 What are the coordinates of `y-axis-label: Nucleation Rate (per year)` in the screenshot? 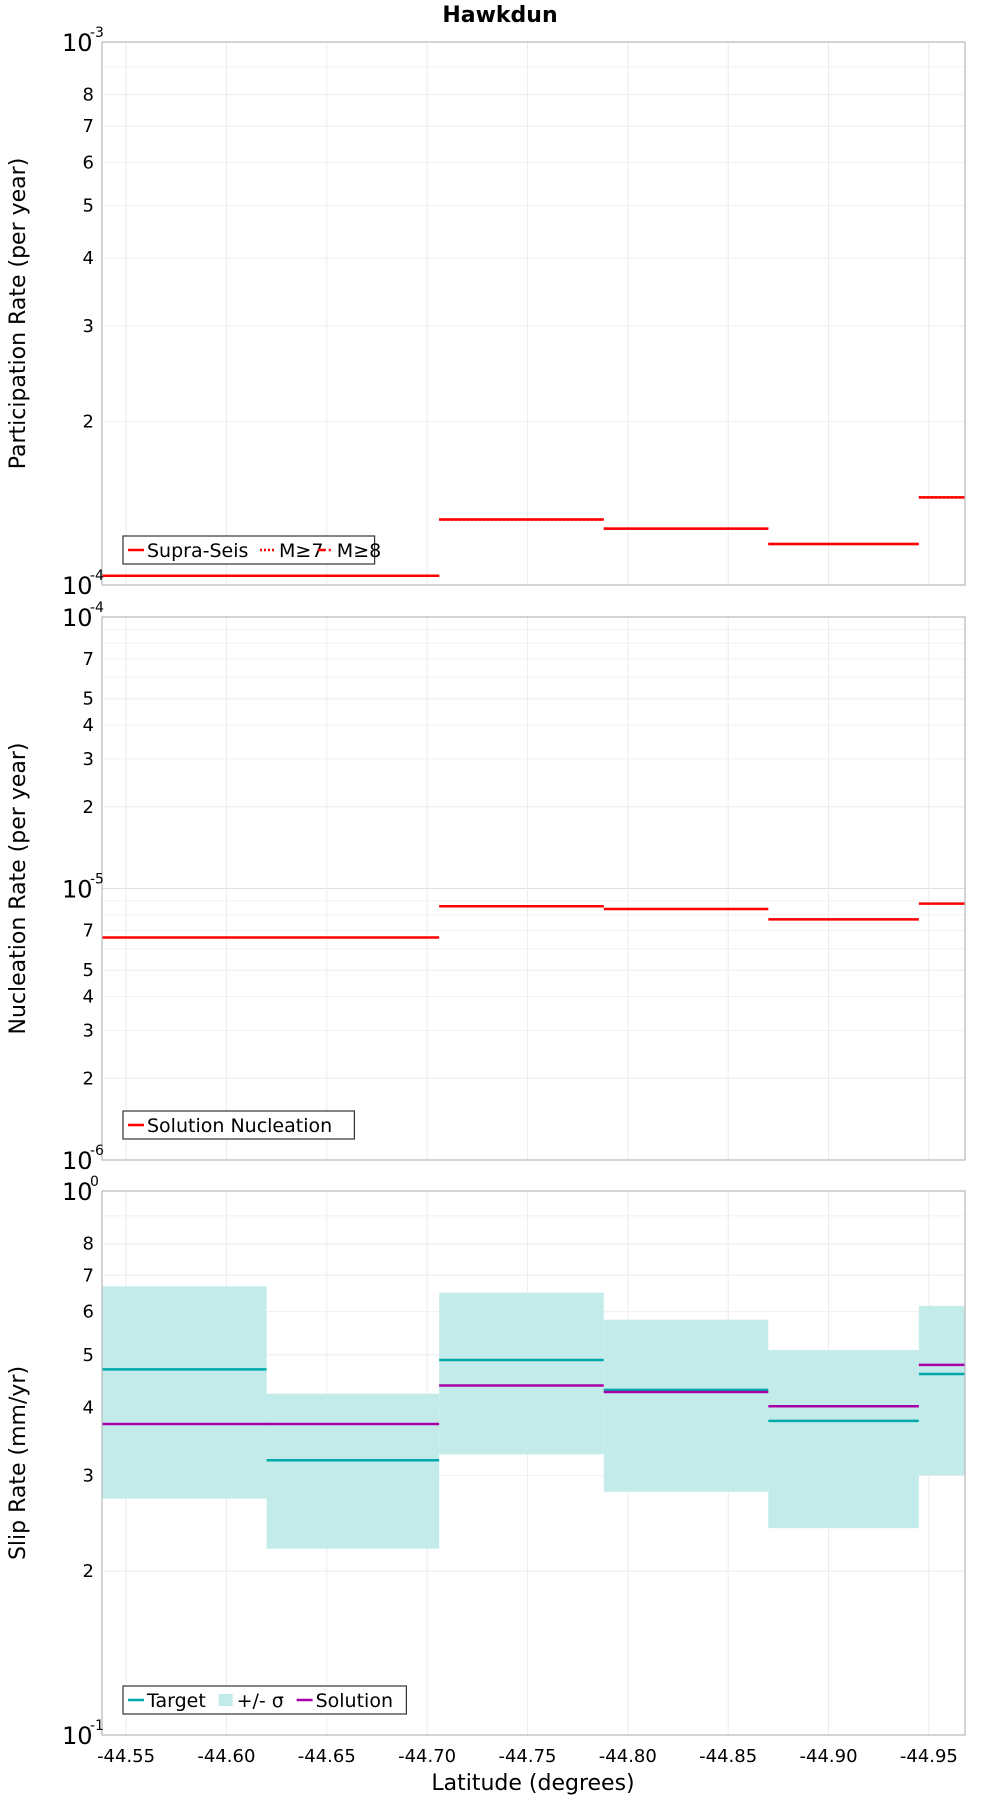 It's located at (18, 889).